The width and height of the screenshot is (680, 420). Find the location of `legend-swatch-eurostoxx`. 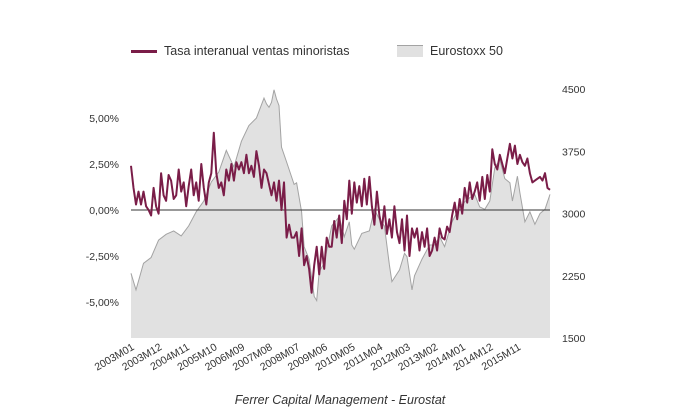

legend-swatch-eurostoxx is located at coordinates (410, 51).